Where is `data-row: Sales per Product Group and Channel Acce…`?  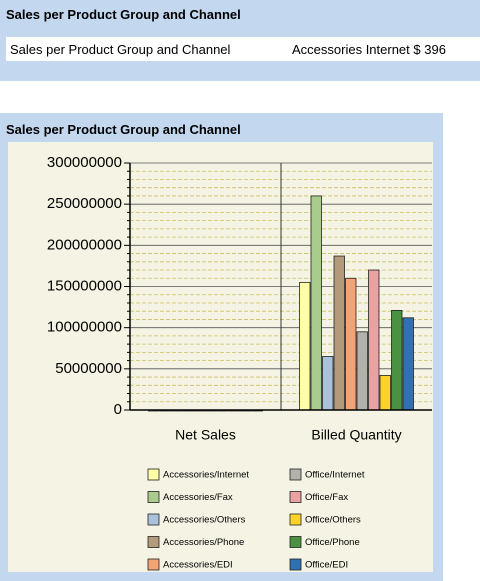
data-row: Sales per Product Group and Channel Acce… is located at coordinates (243, 49).